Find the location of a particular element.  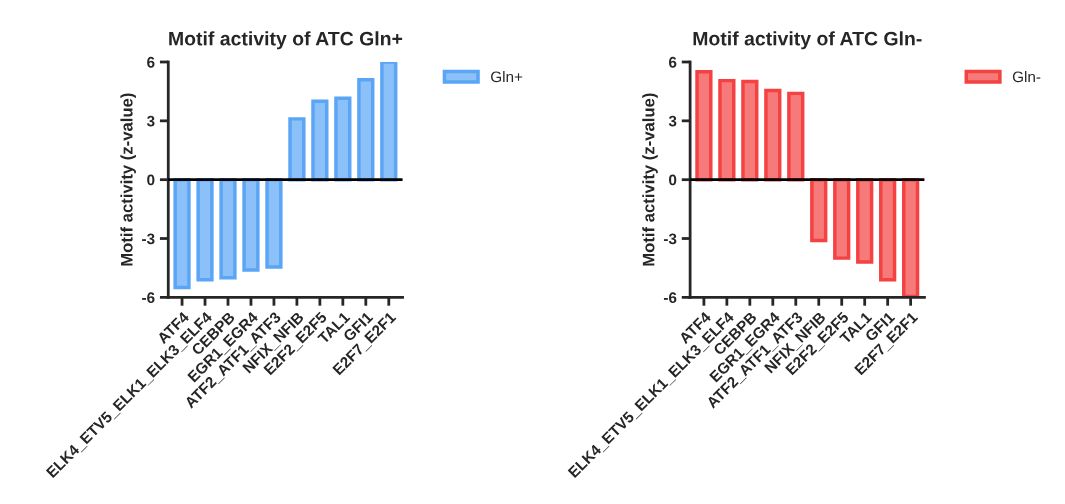

legend-label: Gln+ is located at coordinates (507, 77).